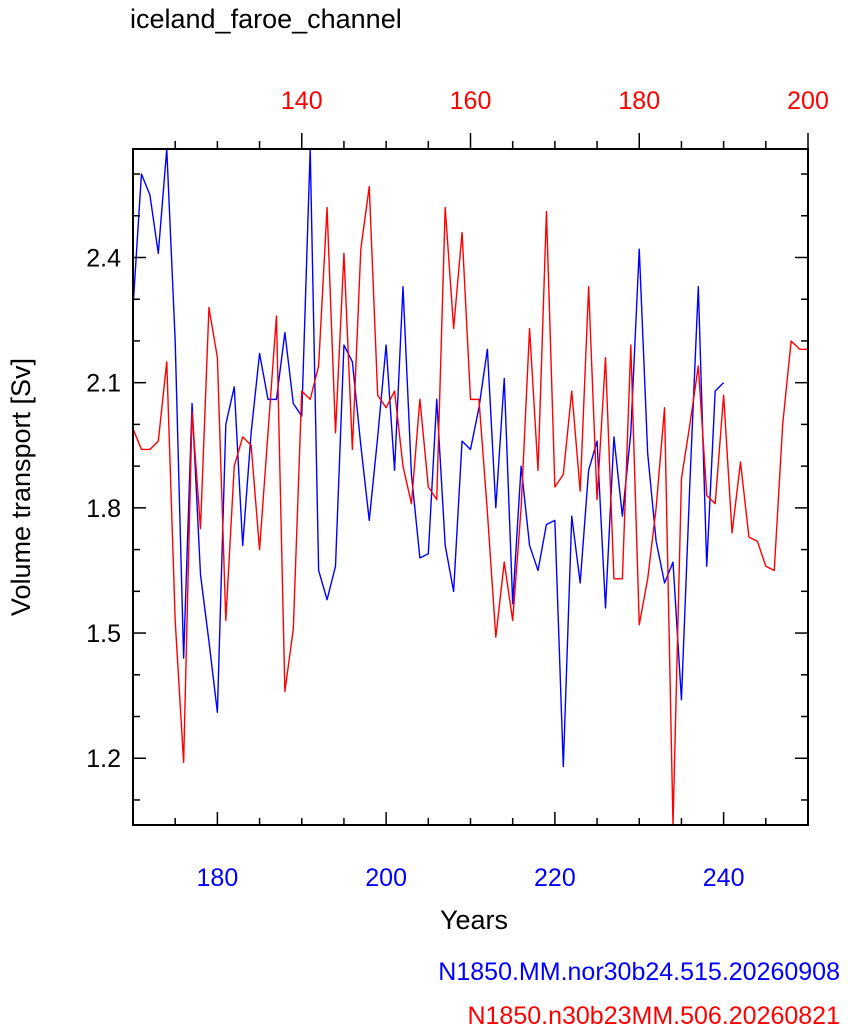 The image size is (848, 1032). I want to click on y-tick-label: 2.1, so click(103, 384).